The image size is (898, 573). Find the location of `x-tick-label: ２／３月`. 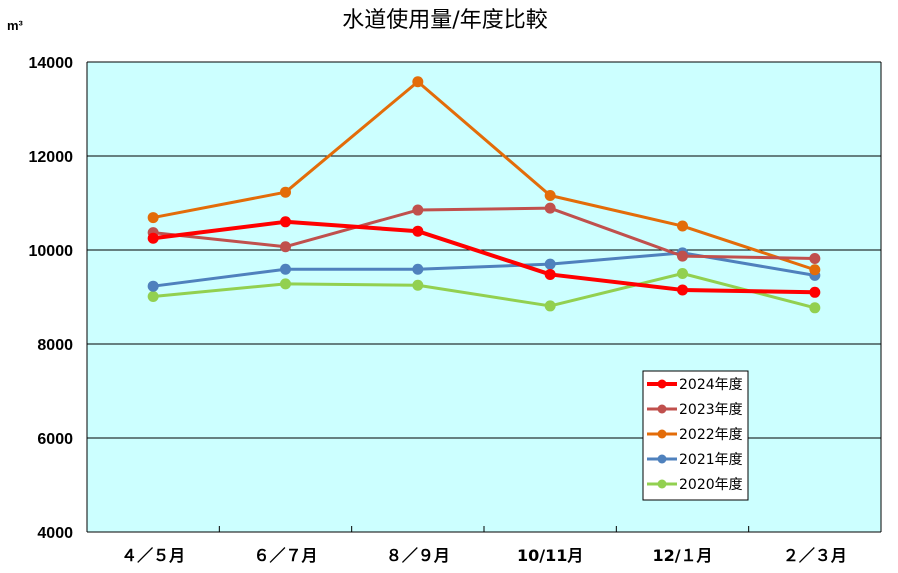

x-tick-label: ２／３月 is located at coordinates (815, 555).